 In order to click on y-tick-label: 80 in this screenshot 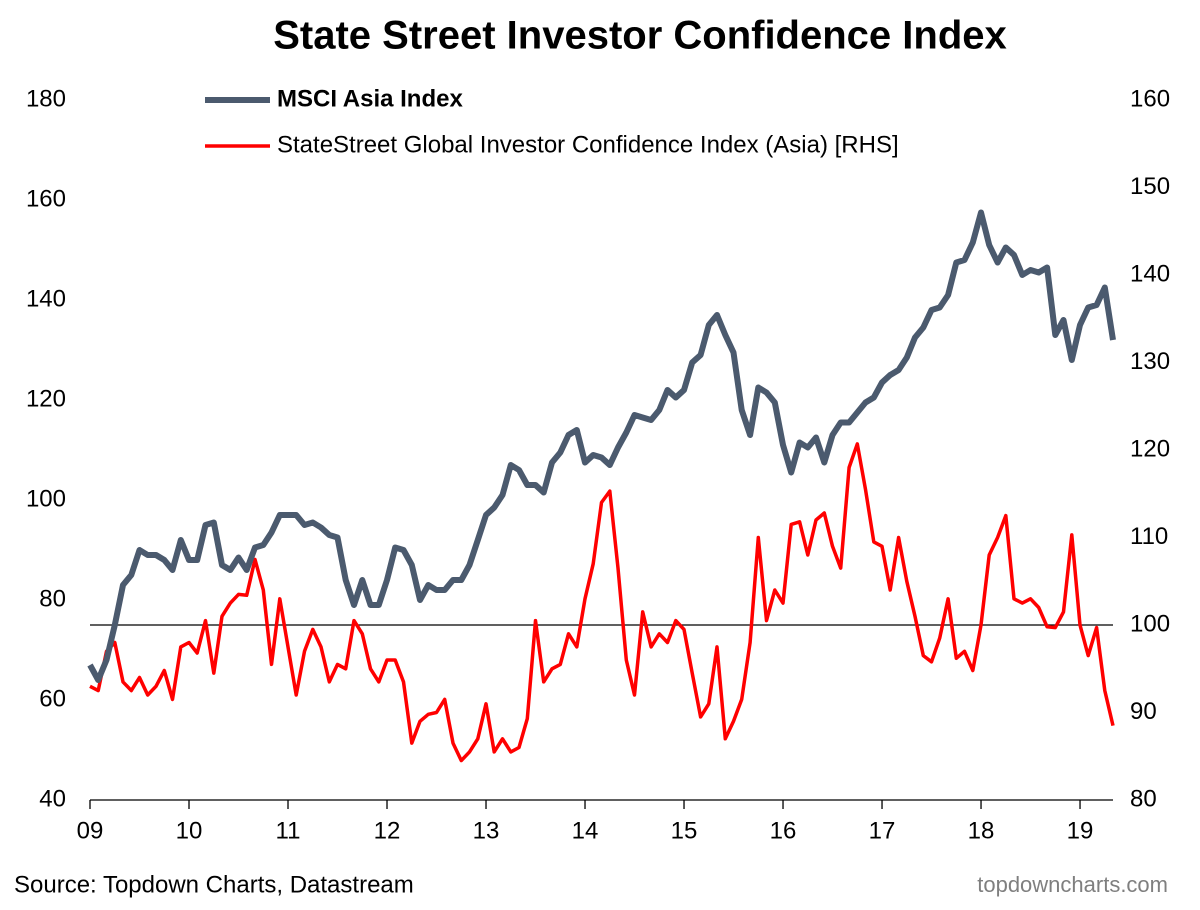, I will do `click(52, 598)`.